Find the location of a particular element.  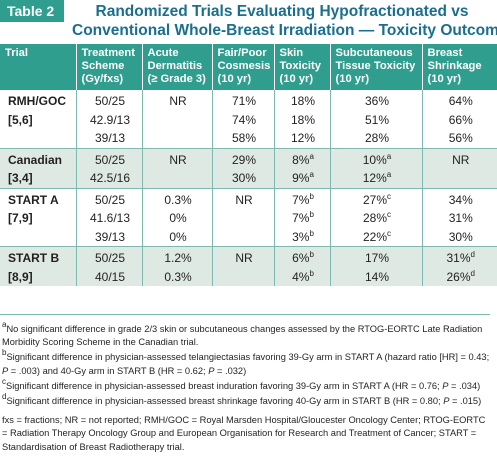

cell-cosmesis: NR is located at coordinates (242, 198).